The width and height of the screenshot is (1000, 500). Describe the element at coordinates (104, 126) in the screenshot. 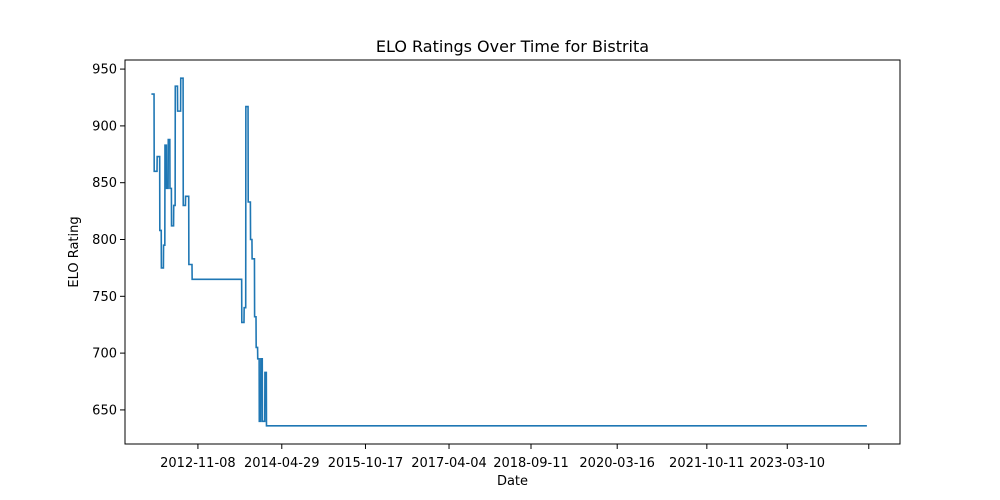

I see `y-tick-label: 900` at that location.